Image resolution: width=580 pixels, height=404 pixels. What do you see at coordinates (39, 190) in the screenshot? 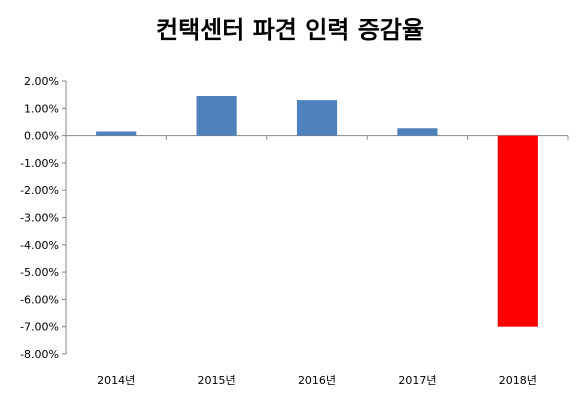
I see `y-tick-label: -2.00%` at bounding box center [39, 190].